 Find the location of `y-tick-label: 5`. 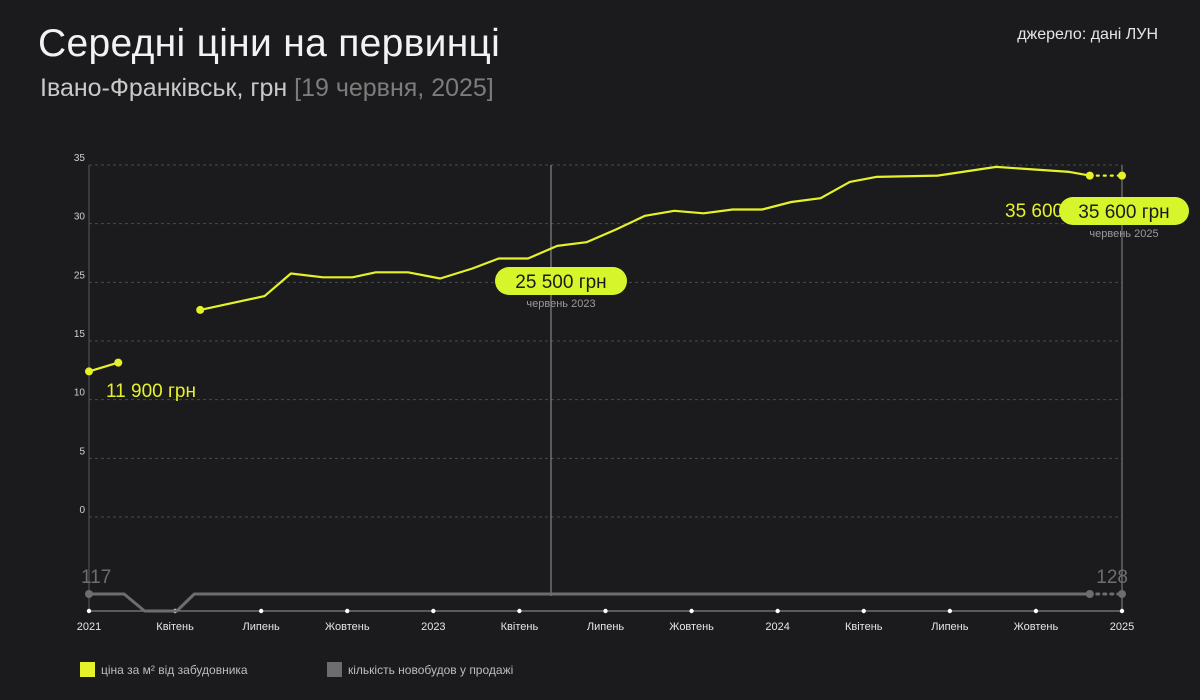

y-tick-label: 5 is located at coordinates (82, 451).